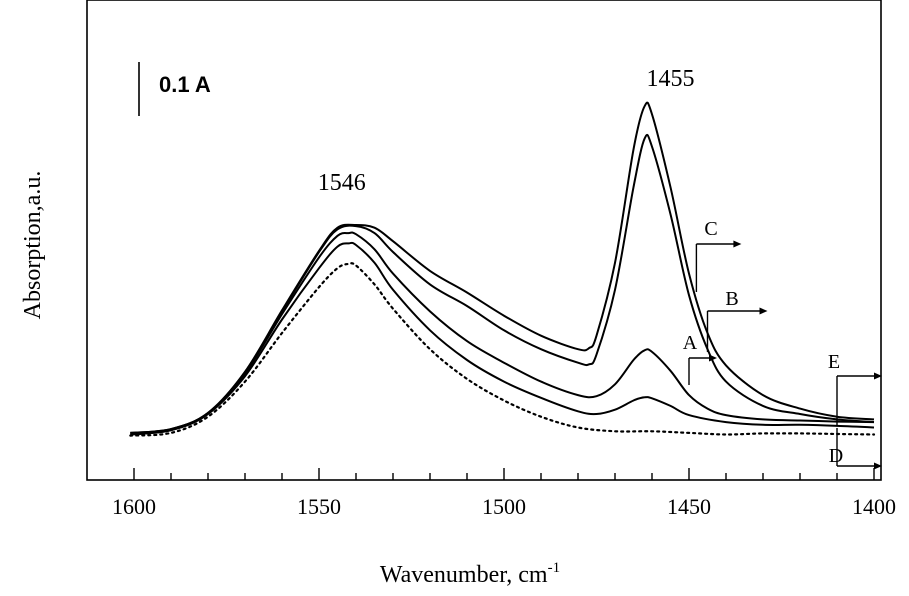 The width and height of the screenshot is (909, 596). I want to click on x-tick-label-1400: 1400, so click(874, 506).